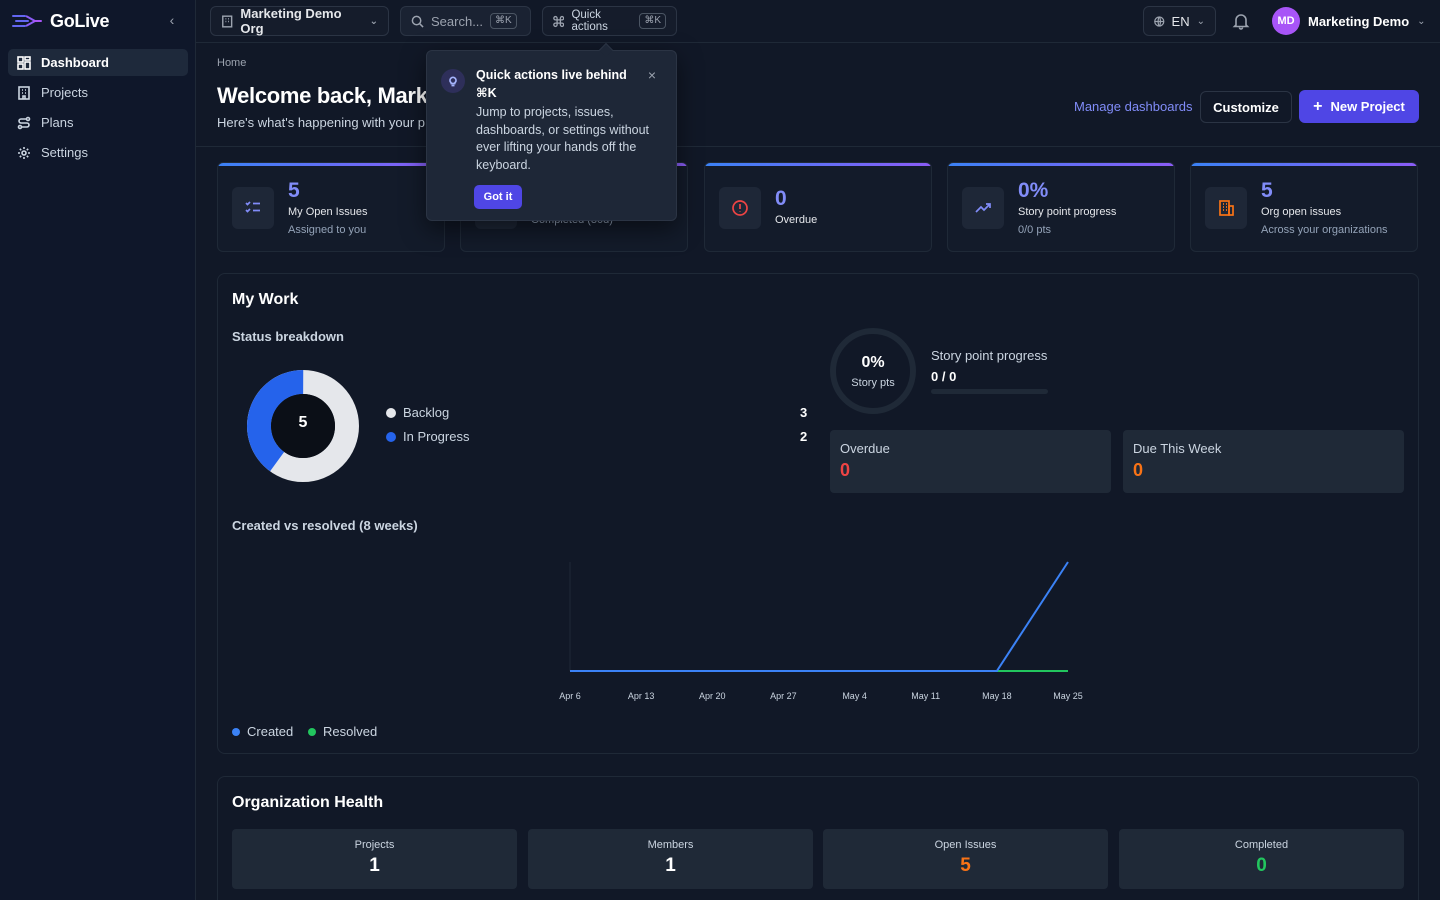 This screenshot has height=900, width=1440. I want to click on created-vs-resolved-title: Created vs resolved (8 weeks), so click(325, 525).